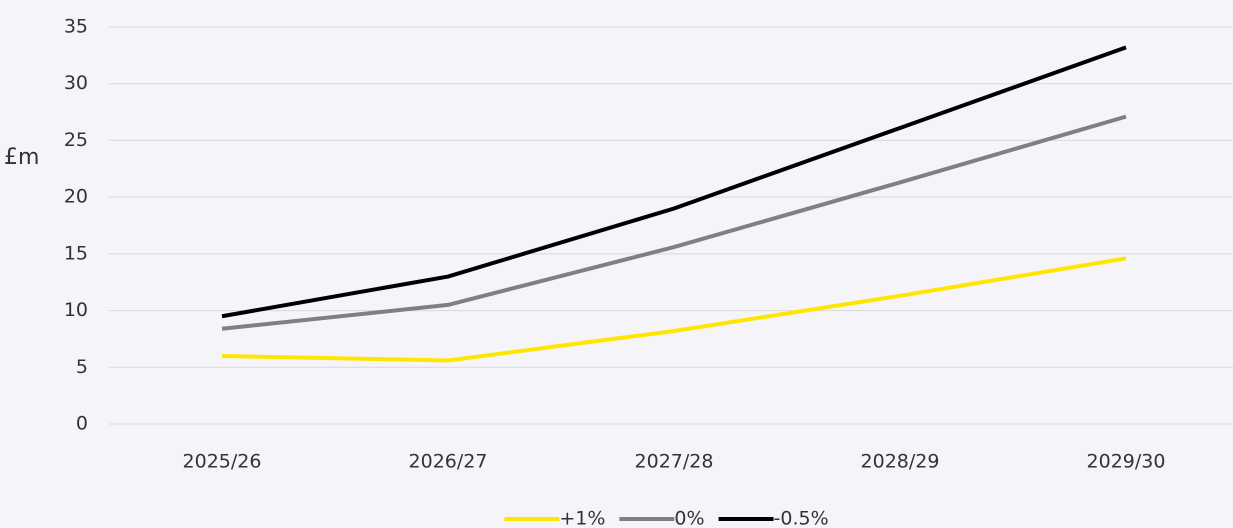 This screenshot has width=1233, height=528. What do you see at coordinates (76, 253) in the screenshot?
I see `y-tick-label: 15` at bounding box center [76, 253].